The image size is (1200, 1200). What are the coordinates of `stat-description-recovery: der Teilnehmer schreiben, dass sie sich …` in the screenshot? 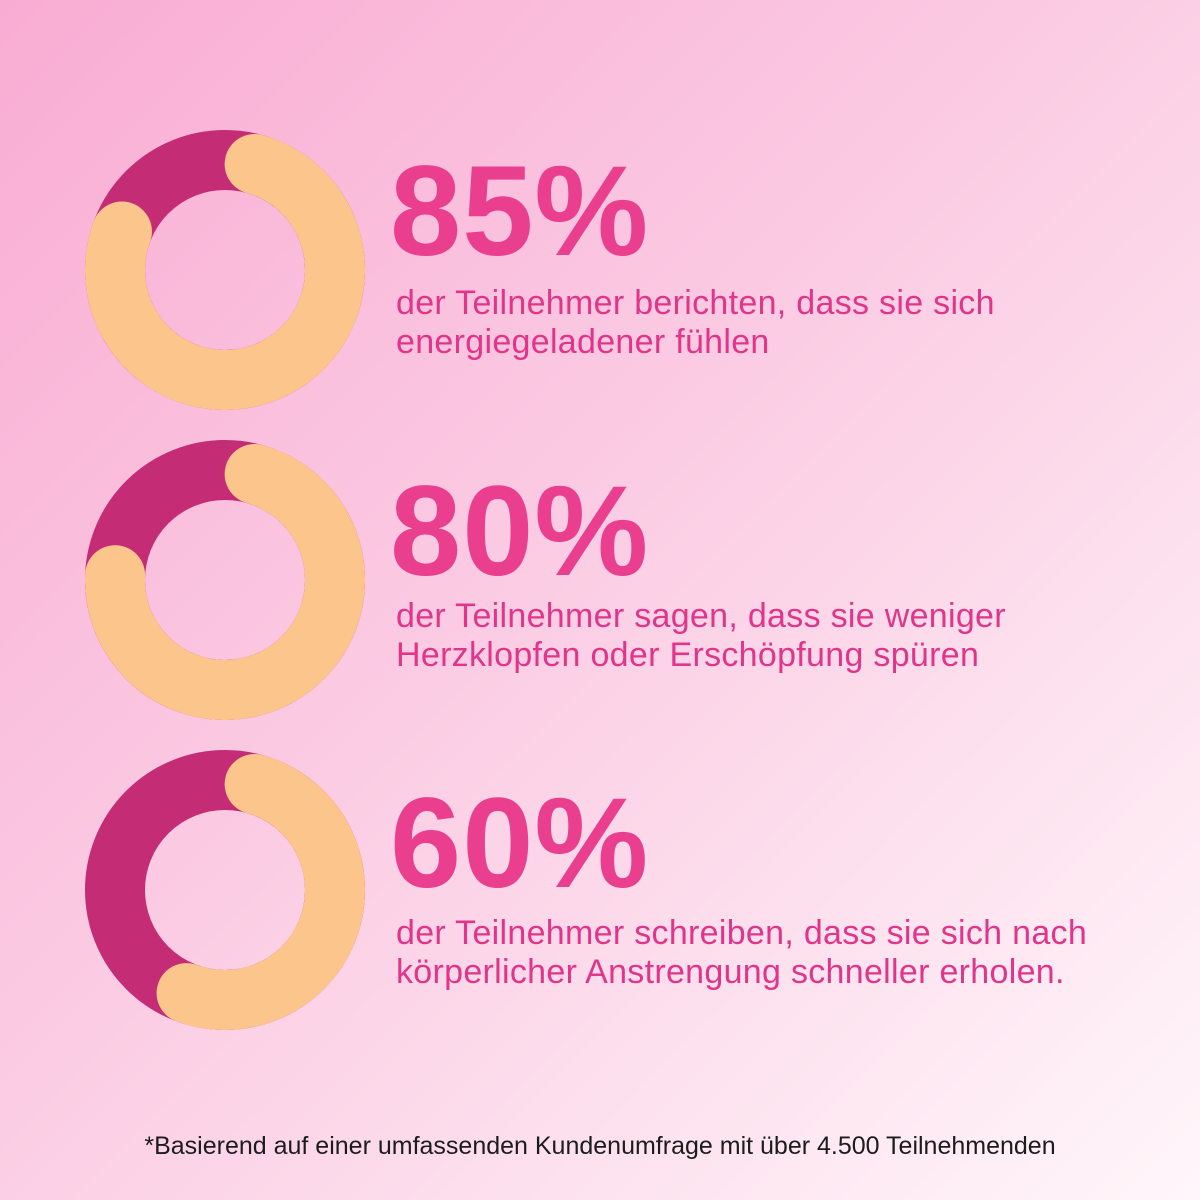 It's located at (742, 952).